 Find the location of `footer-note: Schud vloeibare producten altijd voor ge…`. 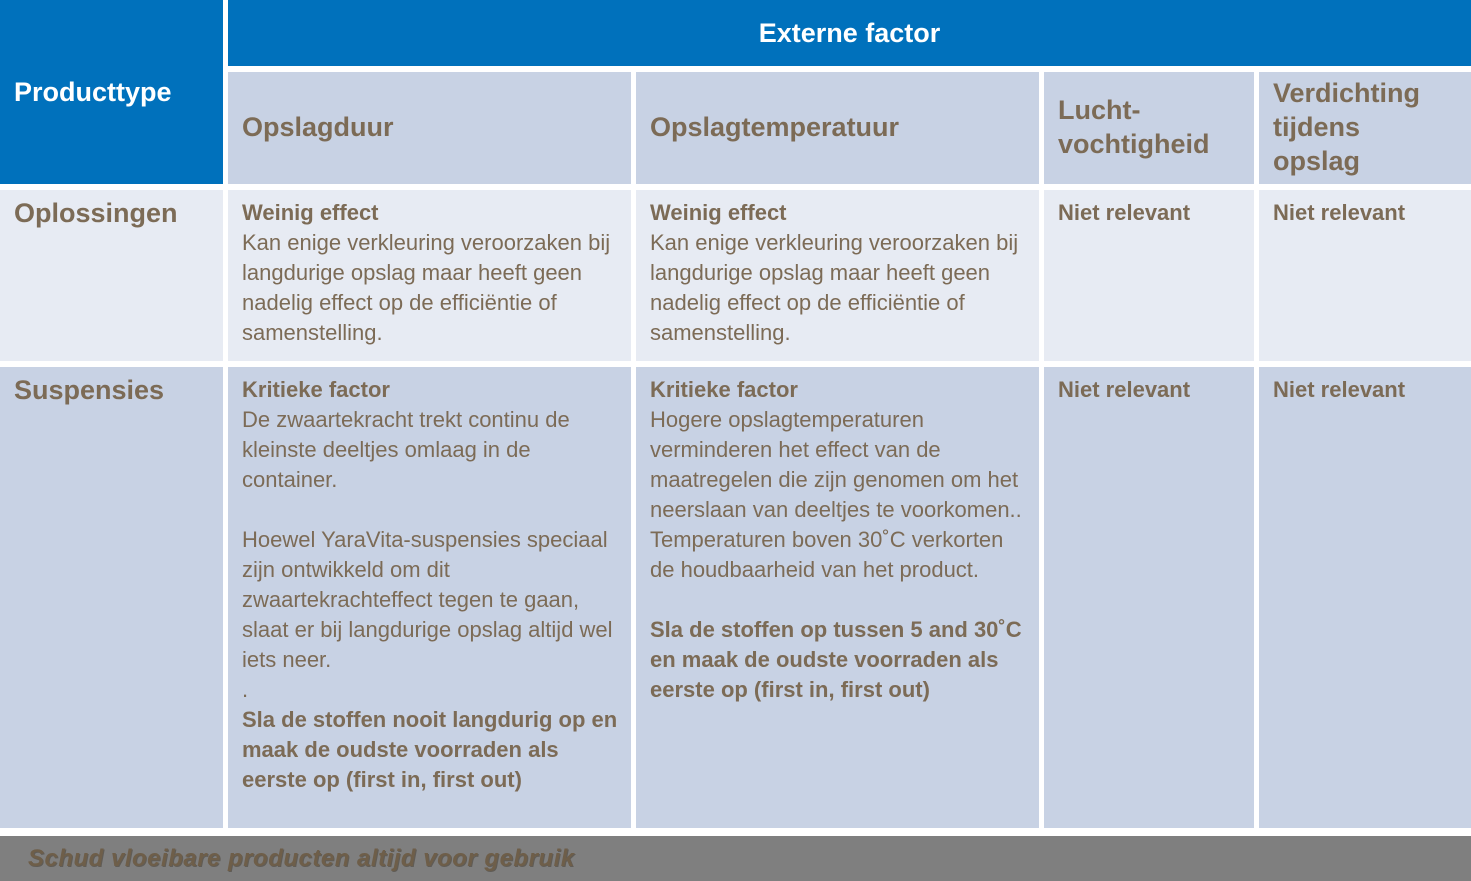

footer-note: Schud vloeibare producten altijd voor ge… is located at coordinates (301, 858).